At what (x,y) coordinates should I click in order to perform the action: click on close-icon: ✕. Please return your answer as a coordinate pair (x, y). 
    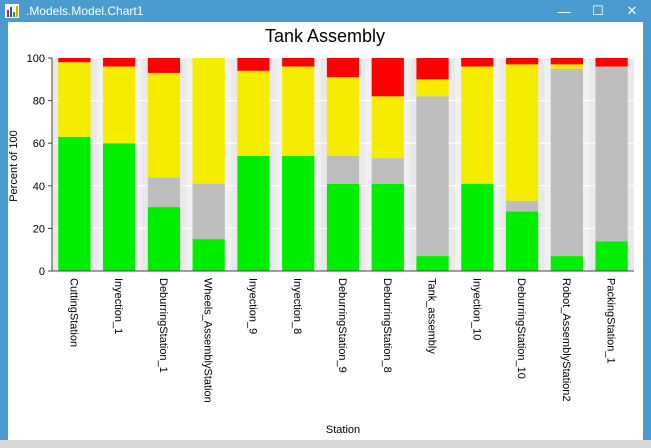
    Looking at the image, I should click on (632, 10).